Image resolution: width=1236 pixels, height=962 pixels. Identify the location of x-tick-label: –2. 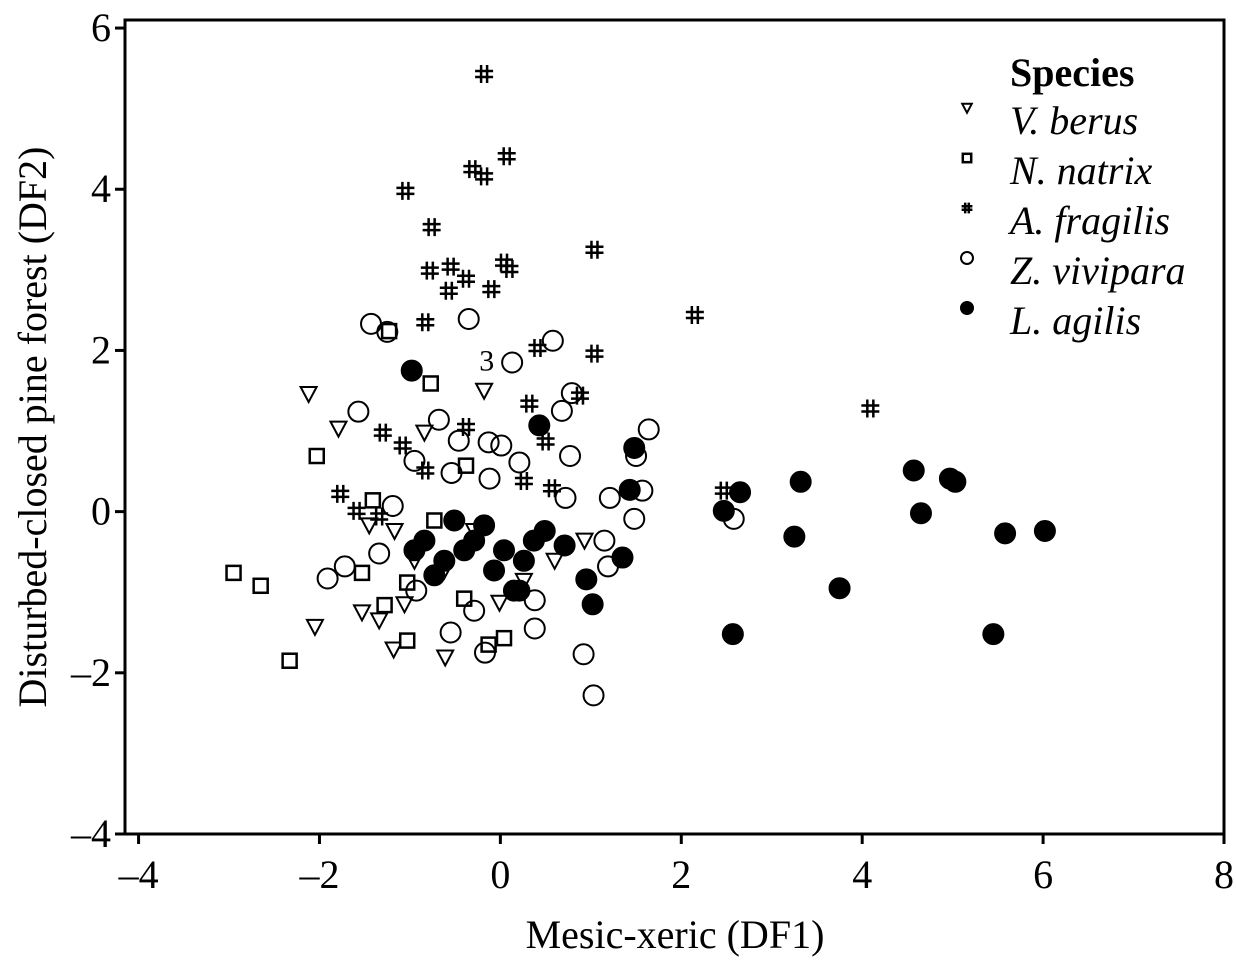
(318, 874).